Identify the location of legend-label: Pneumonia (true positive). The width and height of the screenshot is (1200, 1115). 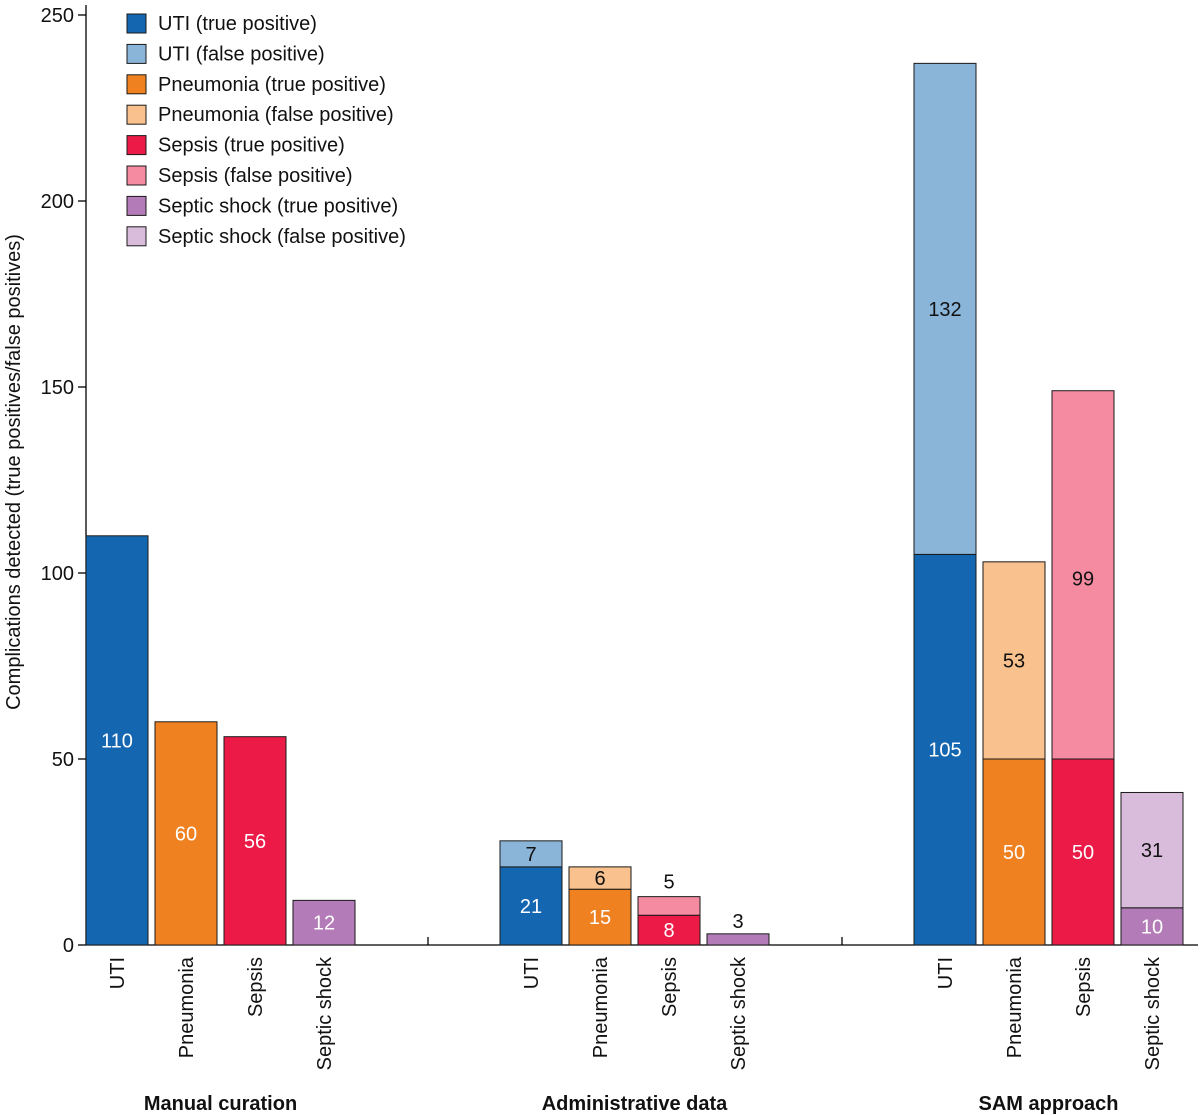
(272, 85).